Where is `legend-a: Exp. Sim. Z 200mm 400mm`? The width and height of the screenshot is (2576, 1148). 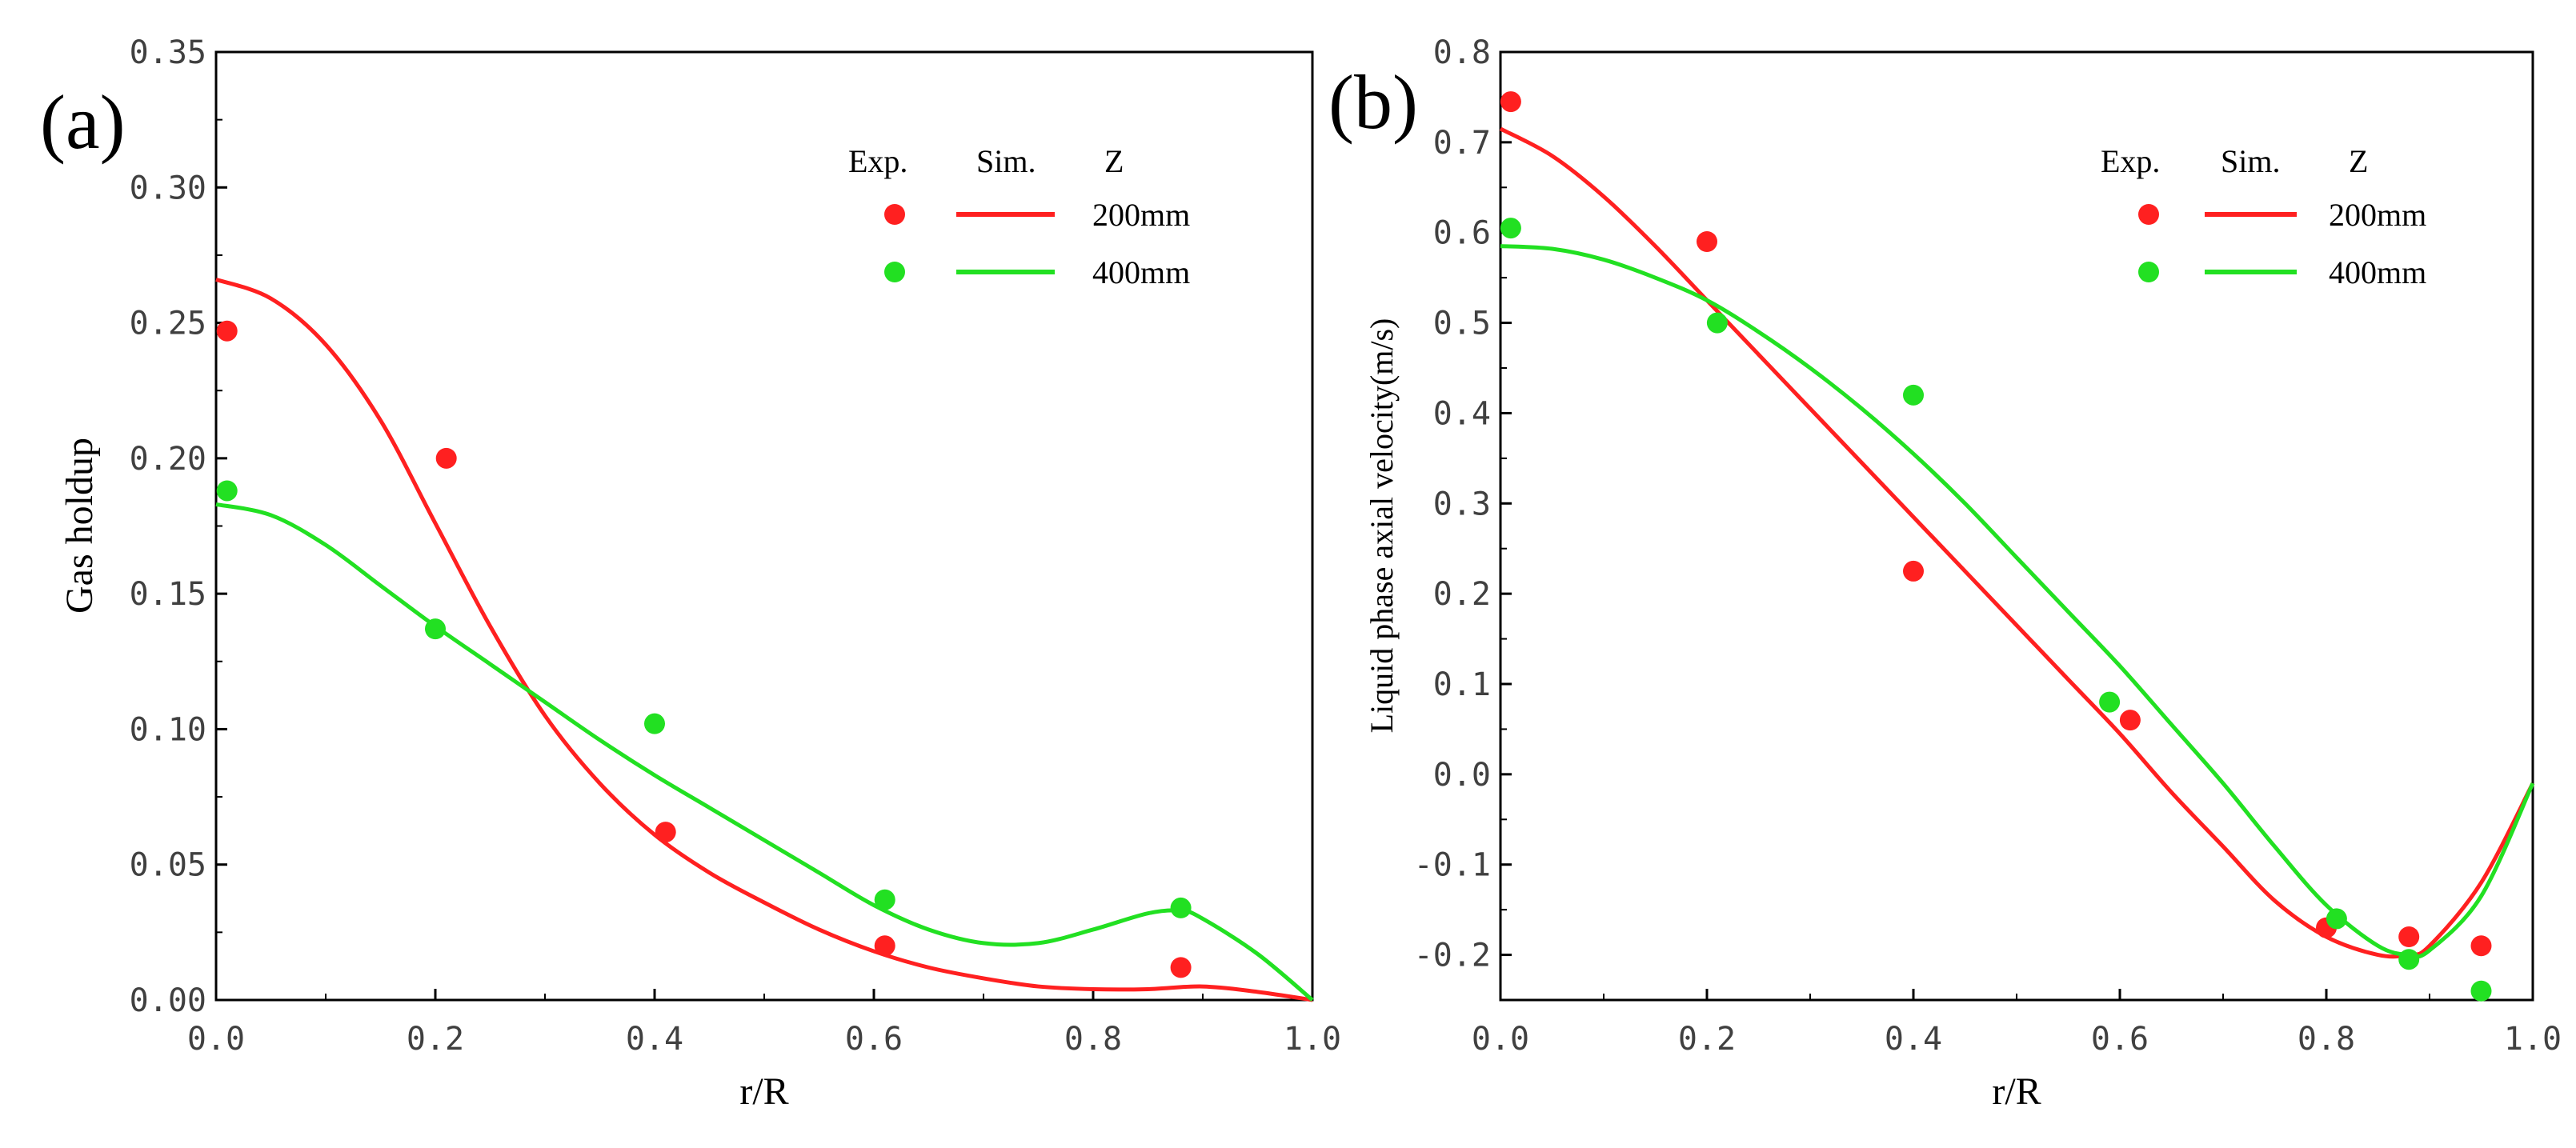 legend-a: Exp. Sim. Z 200mm 400mm is located at coordinates (1019, 216).